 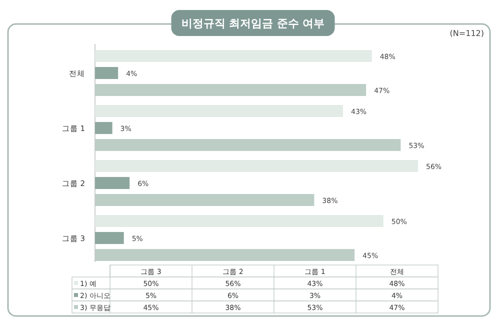 I want to click on text: (N=112), so click(x=467, y=33).